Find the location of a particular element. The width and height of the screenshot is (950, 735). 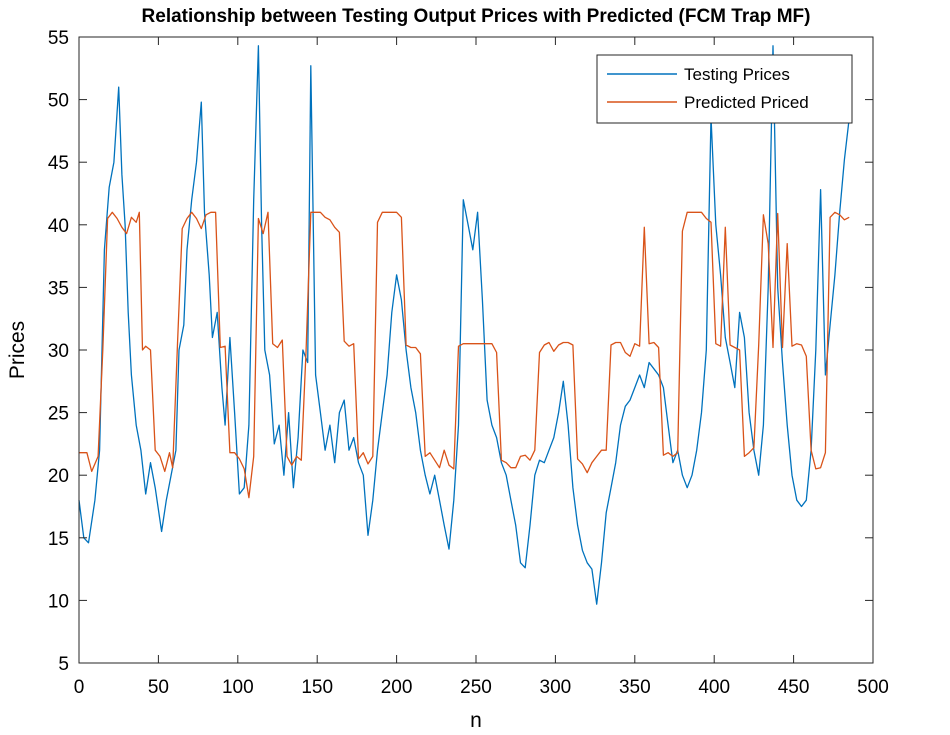

x-tick-label: 0 is located at coordinates (79, 687).